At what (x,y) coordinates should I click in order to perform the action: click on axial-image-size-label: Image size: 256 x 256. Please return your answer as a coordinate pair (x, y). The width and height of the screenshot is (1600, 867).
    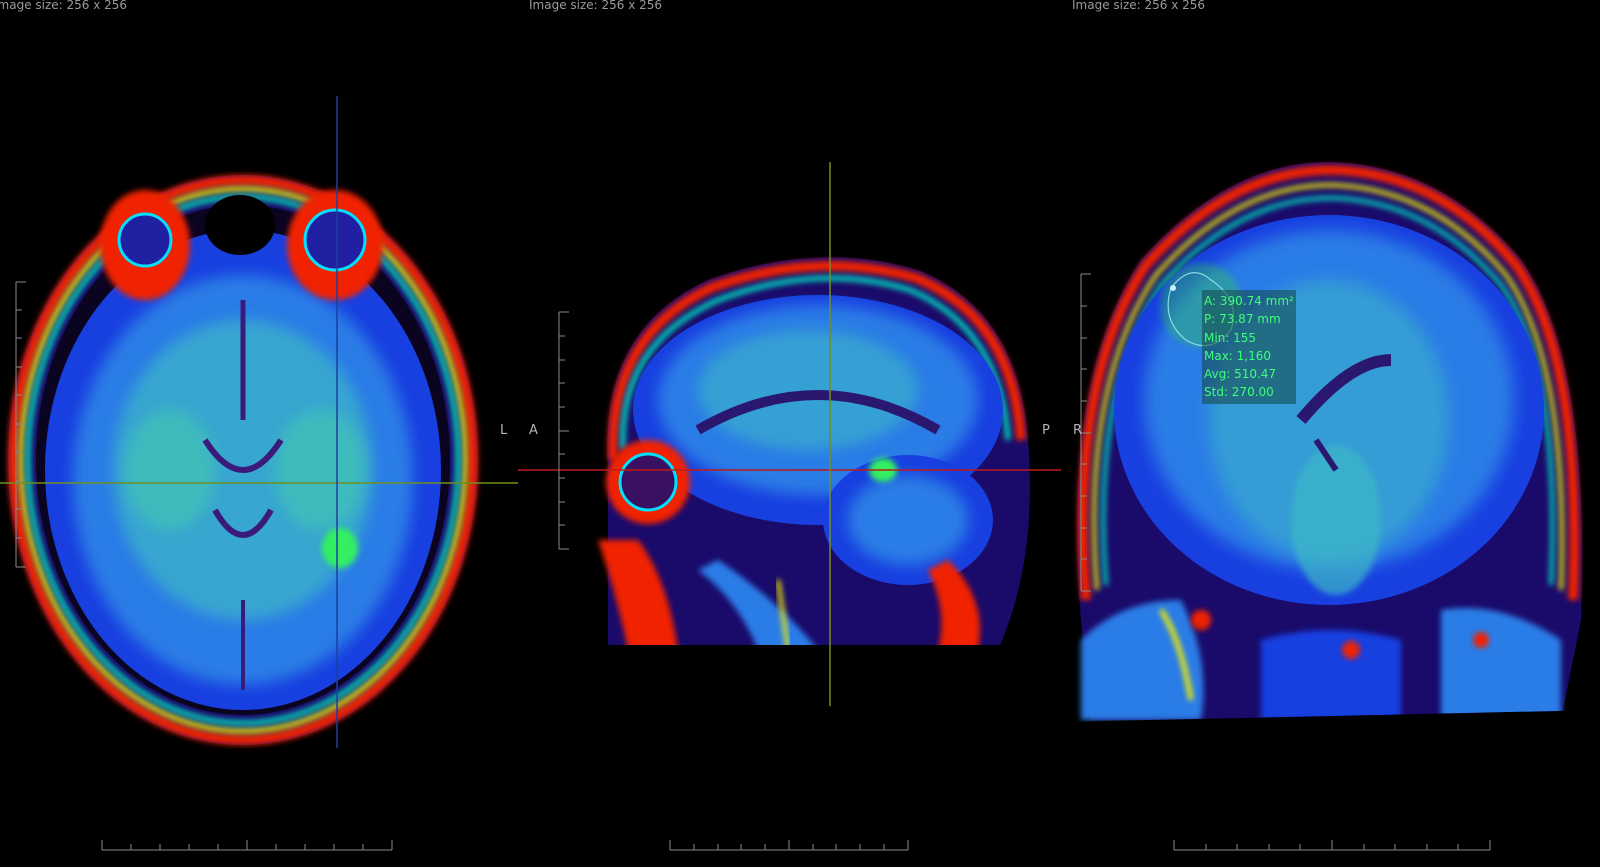
    Looking at the image, I should click on (64, 6).